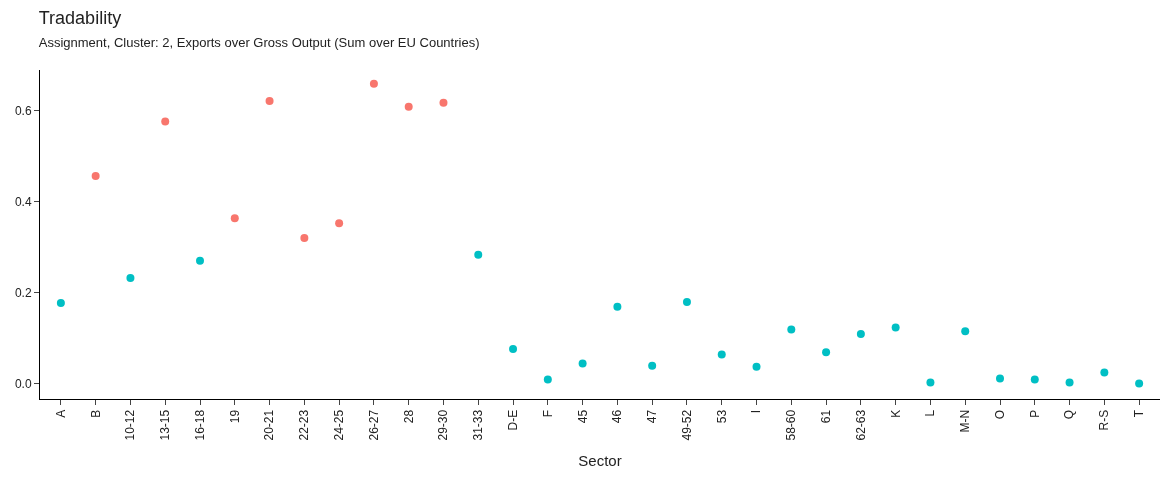 The image size is (1175, 481). Describe the element at coordinates (304, 425) in the screenshot. I see `x-tick-label: 22-23` at that location.